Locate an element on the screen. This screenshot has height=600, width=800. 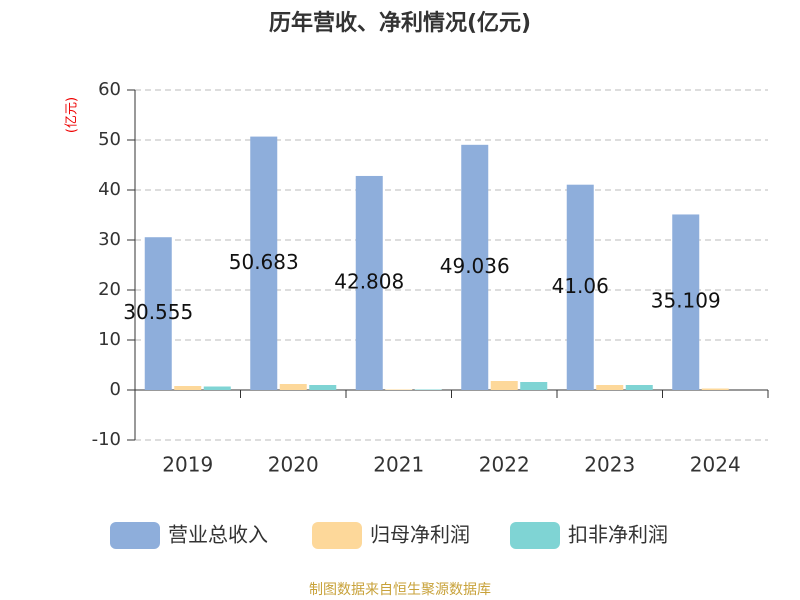
data-label: 50.683 is located at coordinates (264, 262).